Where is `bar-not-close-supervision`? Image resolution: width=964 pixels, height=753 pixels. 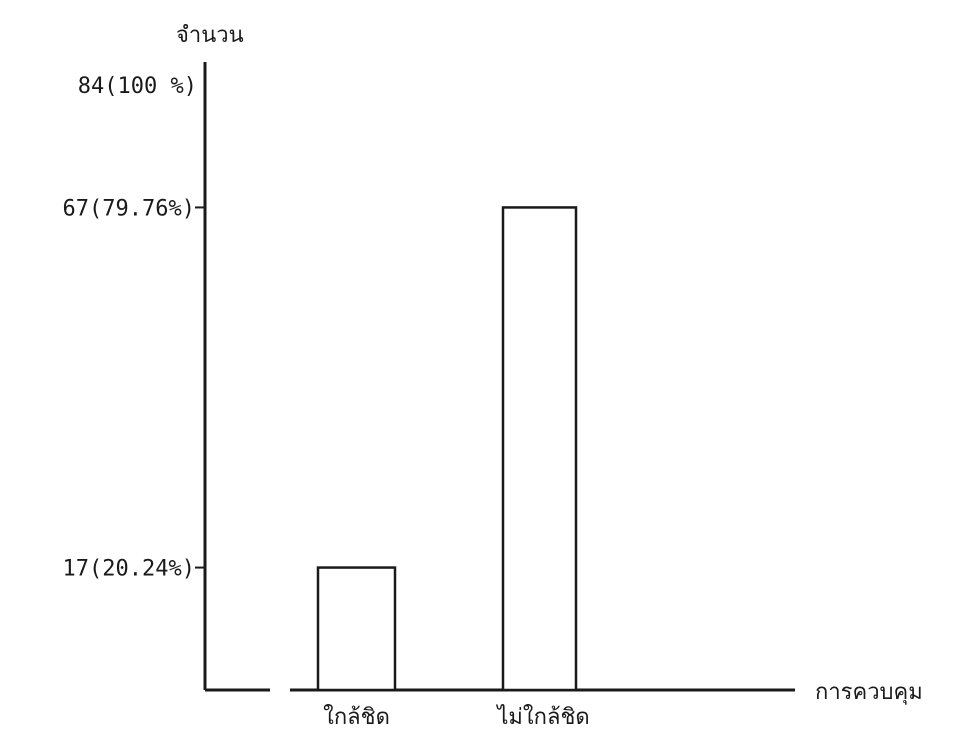 bar-not-close-supervision is located at coordinates (539, 449).